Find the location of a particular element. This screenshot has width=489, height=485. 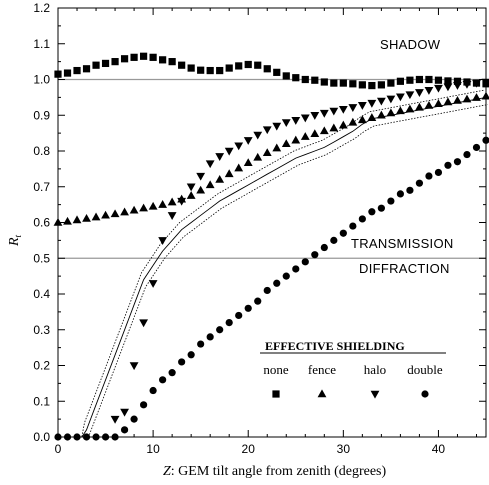

y-tick-label: 0.1 is located at coordinates (41, 401).